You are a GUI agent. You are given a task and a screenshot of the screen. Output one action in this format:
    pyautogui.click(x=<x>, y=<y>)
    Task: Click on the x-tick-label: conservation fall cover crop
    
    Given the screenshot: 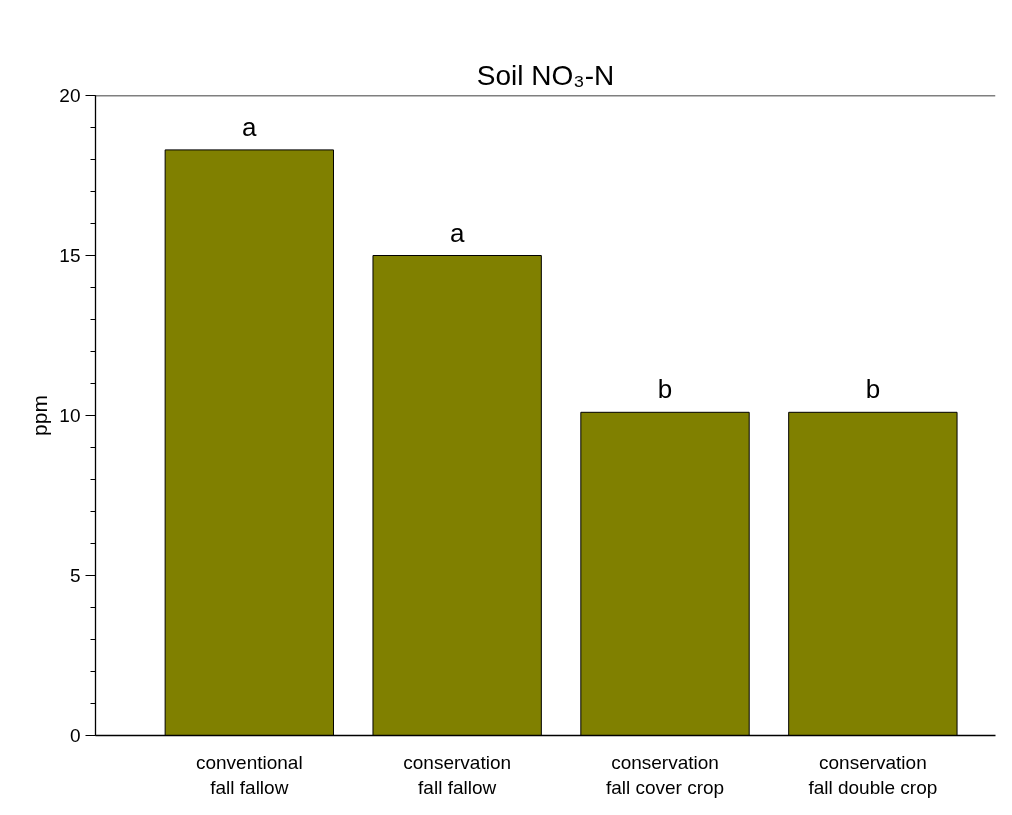 What is the action you would take?
    pyautogui.click(x=665, y=774)
    